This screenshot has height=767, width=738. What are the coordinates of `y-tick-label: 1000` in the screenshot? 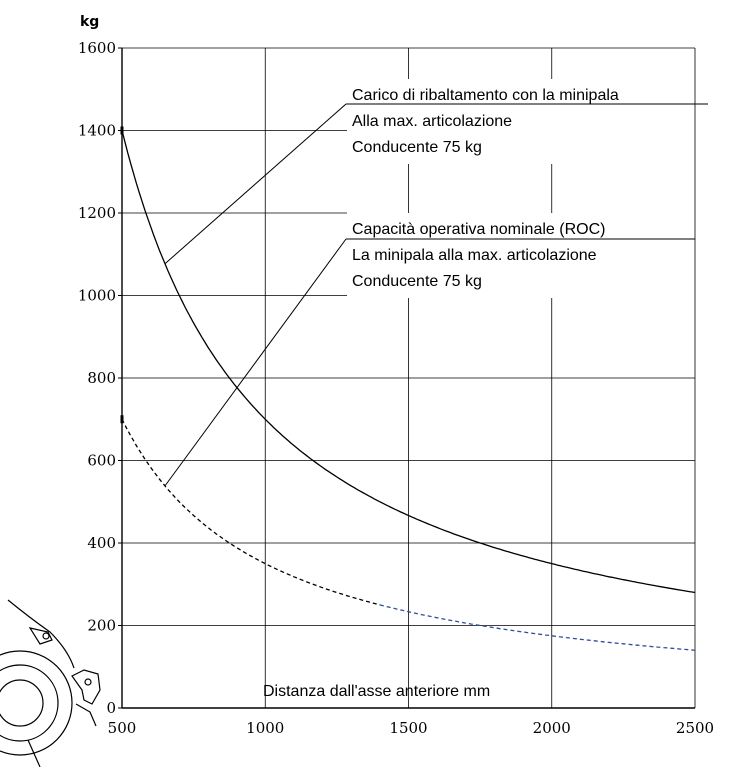 It's located at (97, 296).